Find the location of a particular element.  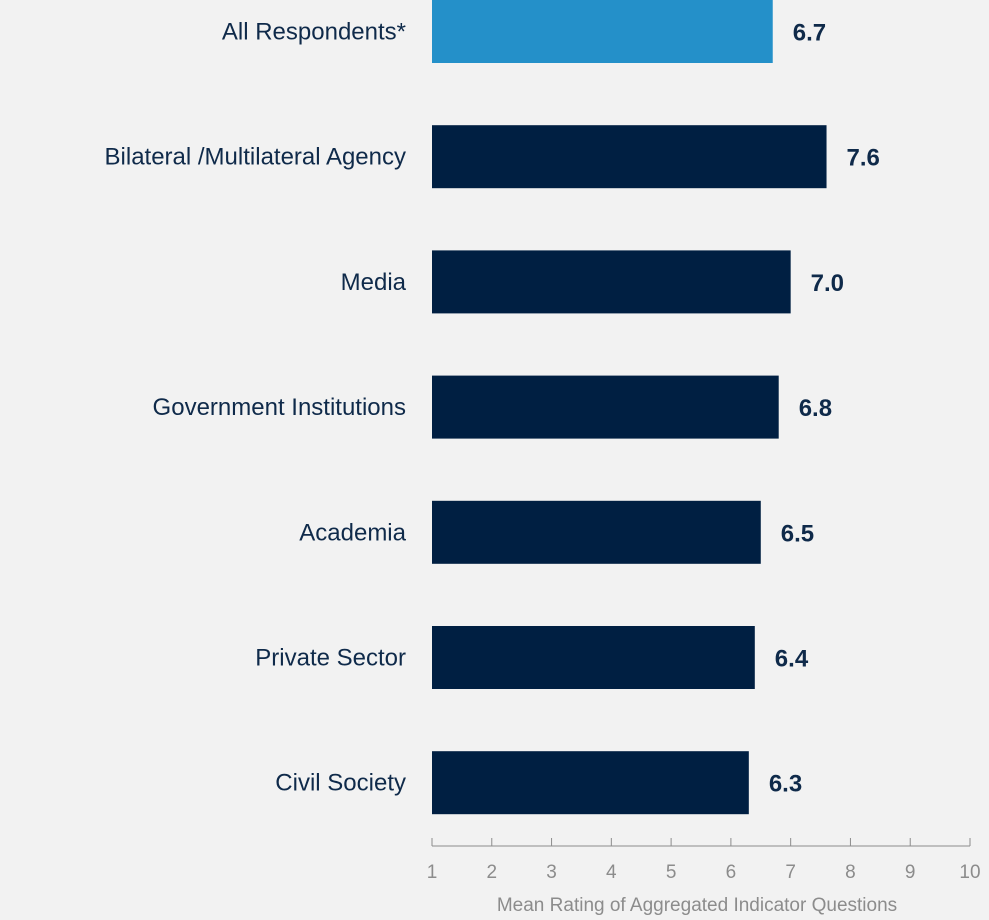

value-label-2: 7.0 is located at coordinates (827, 283).